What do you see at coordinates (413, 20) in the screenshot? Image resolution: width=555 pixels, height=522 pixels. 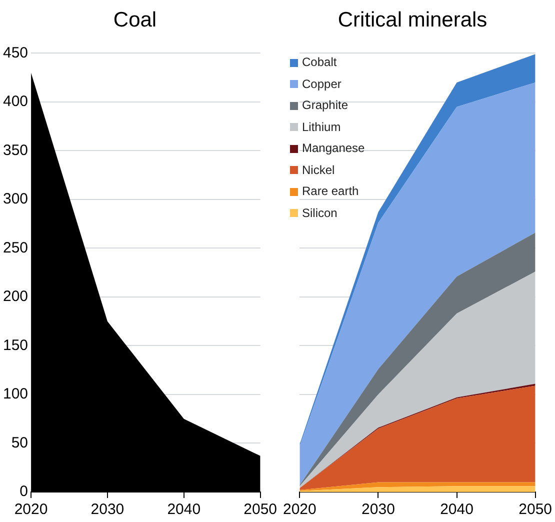 I see `chart-title: Critical minerals` at bounding box center [413, 20].